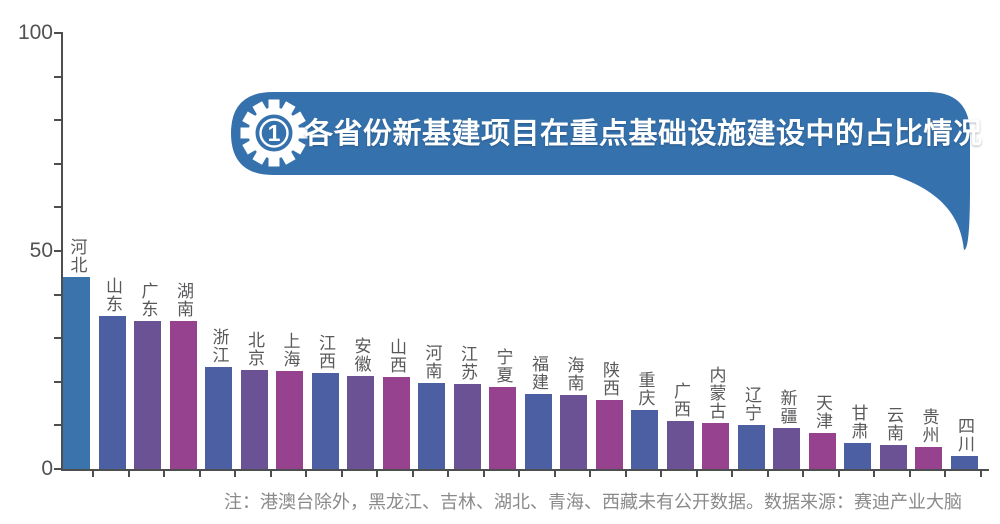 Image resolution: width=1000 pixels, height=524 pixels. I want to click on gear-teeth, so click(274, 133).